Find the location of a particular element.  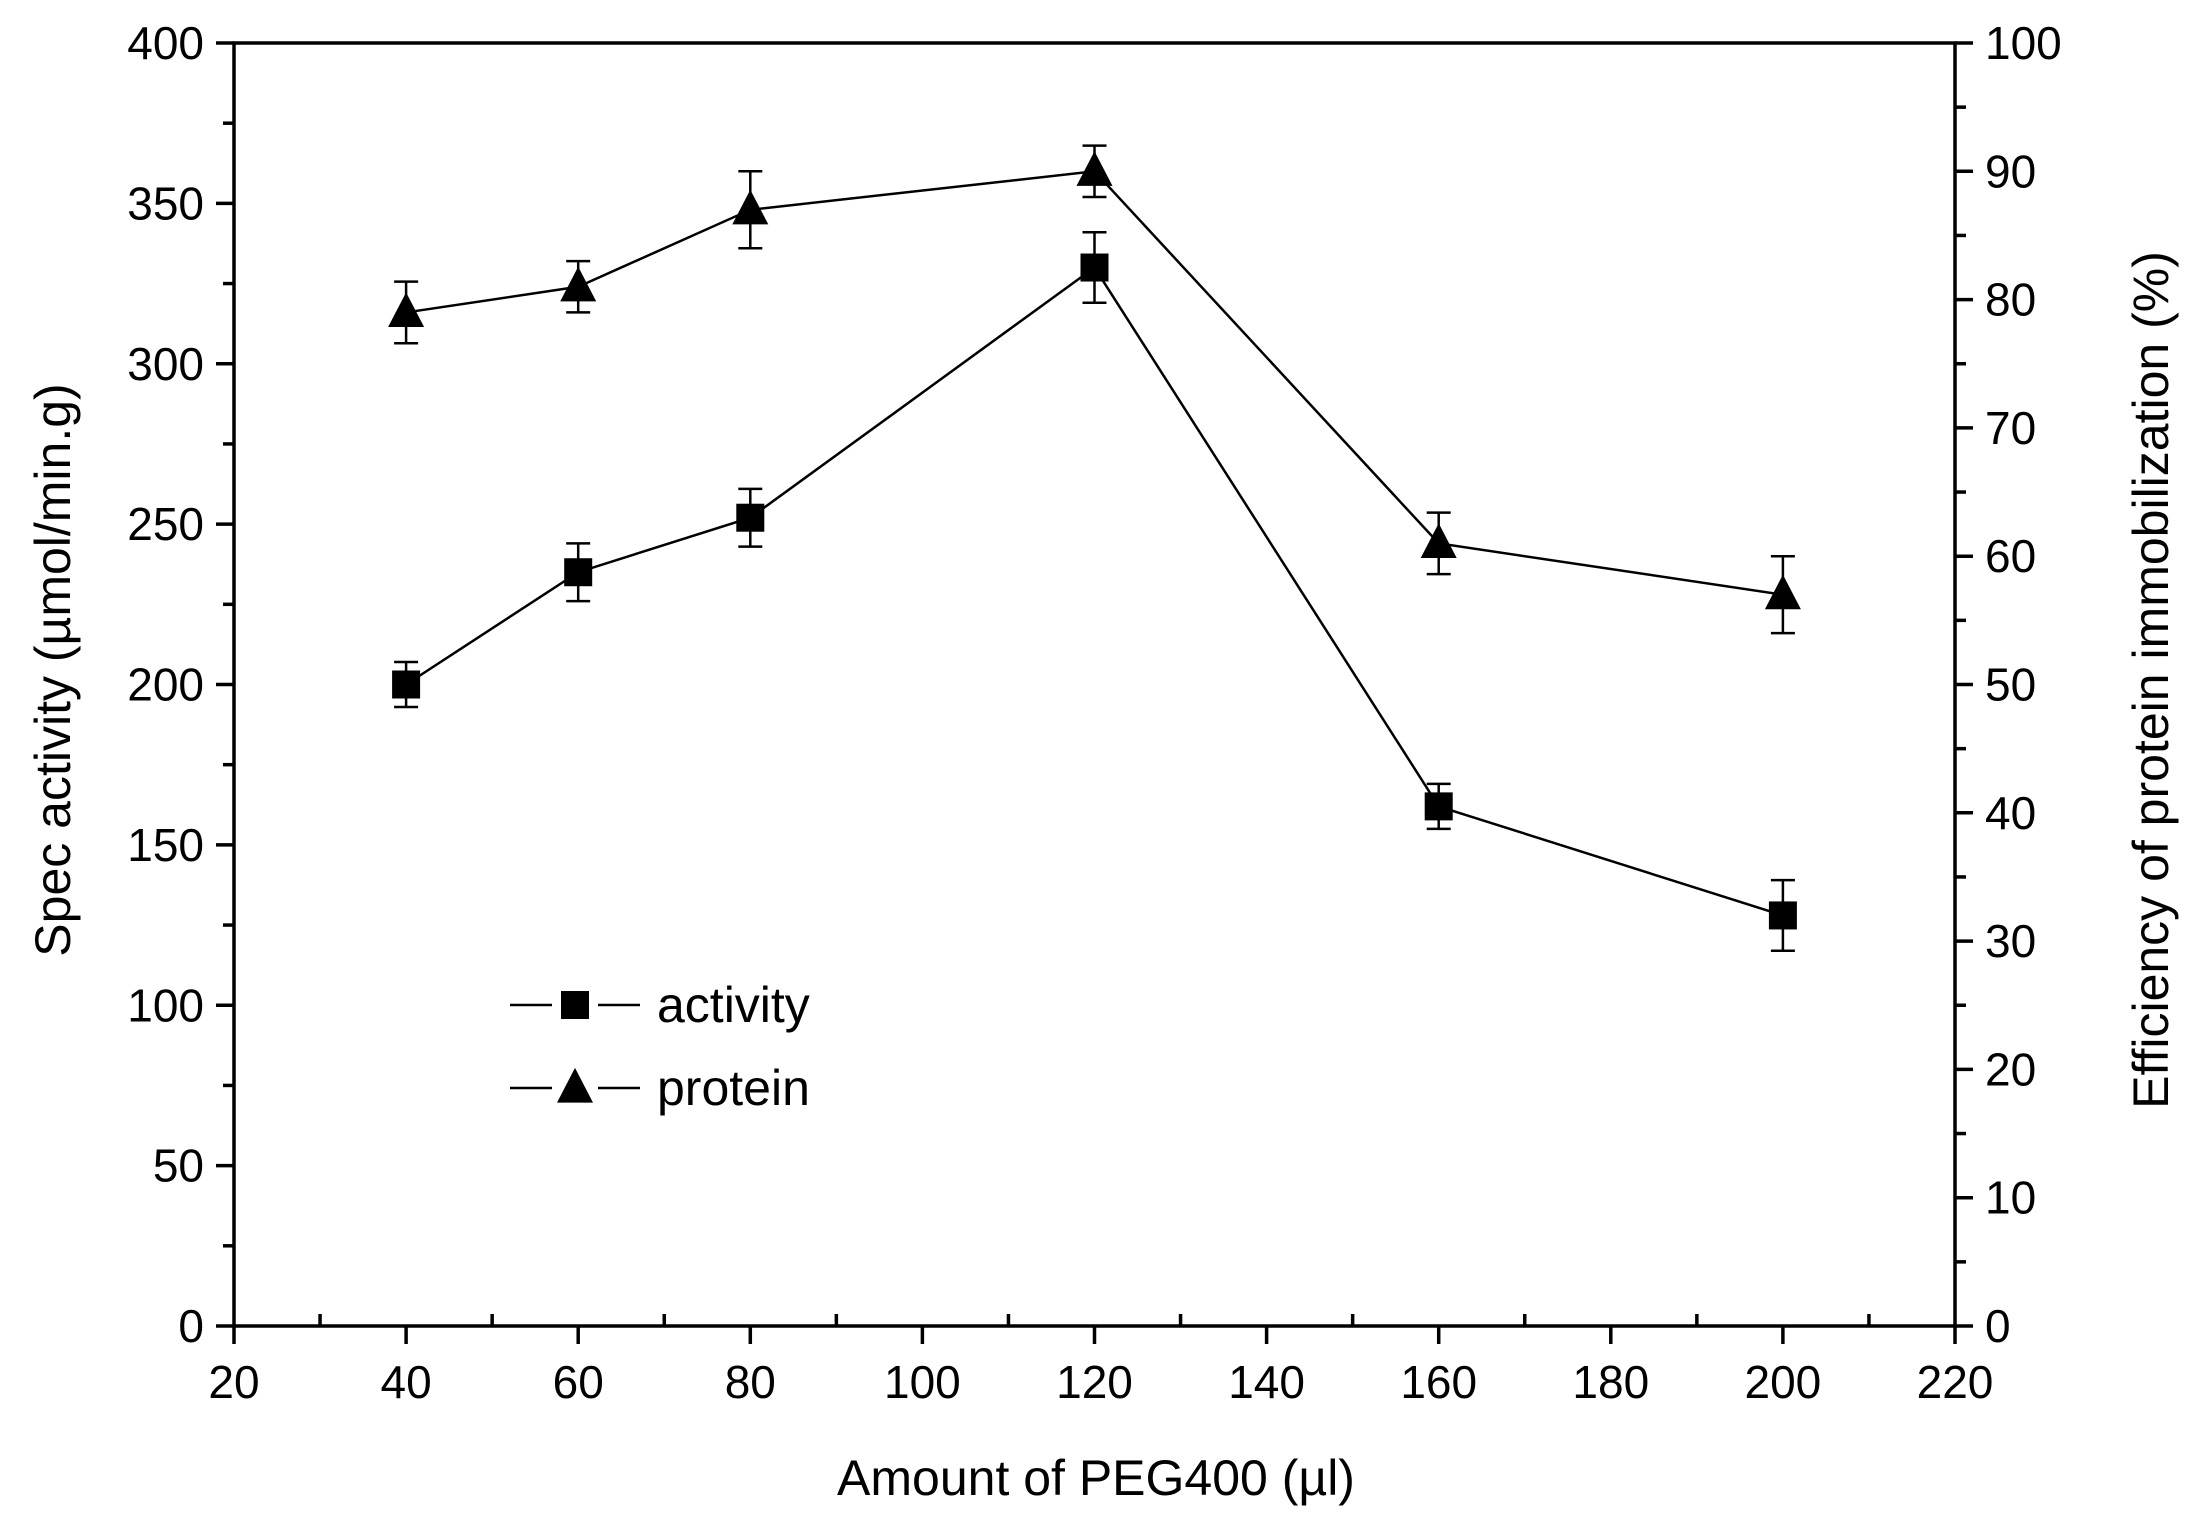

y2-tick-label: 0 is located at coordinates (1998, 1326).